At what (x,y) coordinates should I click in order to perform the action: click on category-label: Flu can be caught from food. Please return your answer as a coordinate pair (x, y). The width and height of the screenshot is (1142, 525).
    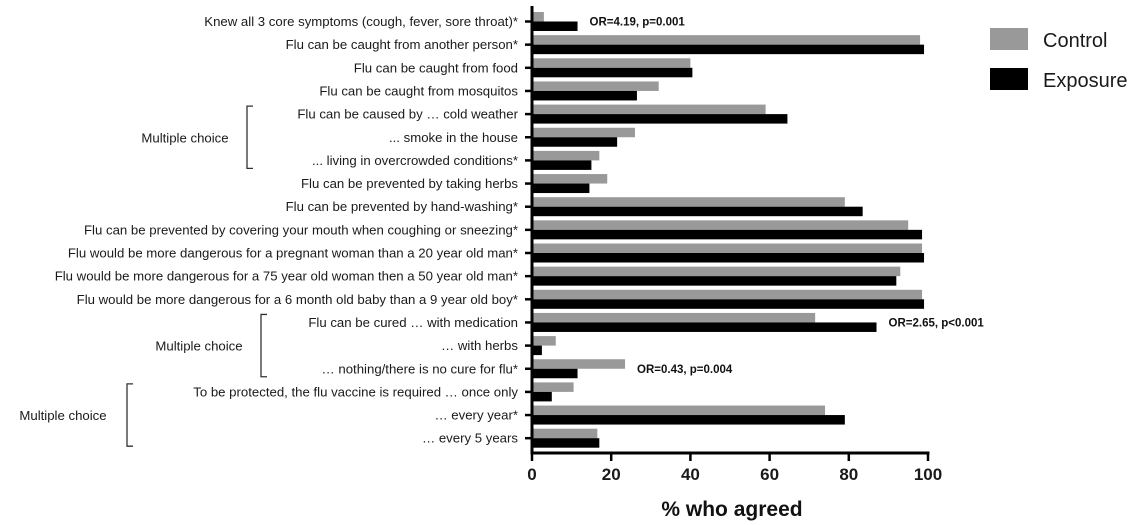
    Looking at the image, I should click on (436, 67).